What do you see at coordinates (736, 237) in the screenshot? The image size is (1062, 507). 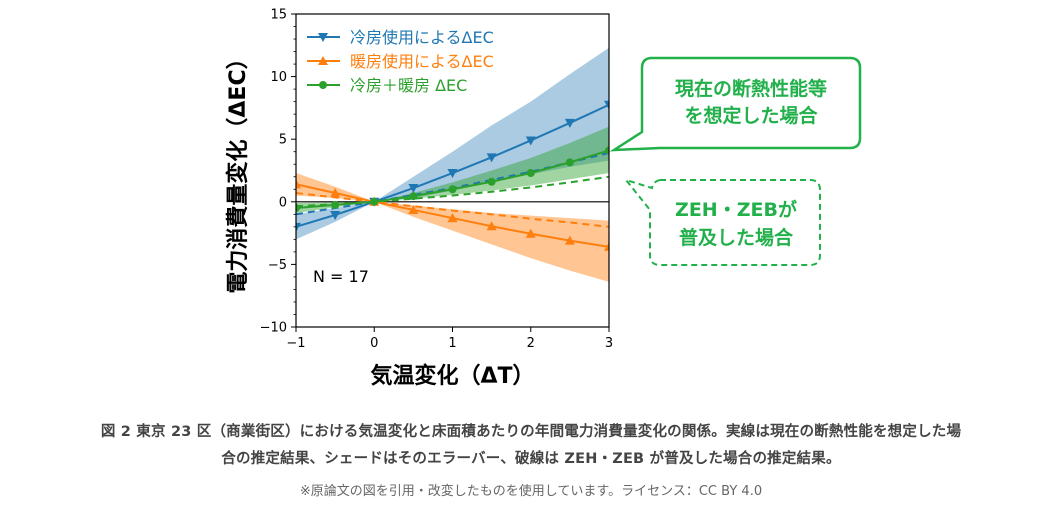 I see `callout-zeh-line-1: 普及した場合` at bounding box center [736, 237].